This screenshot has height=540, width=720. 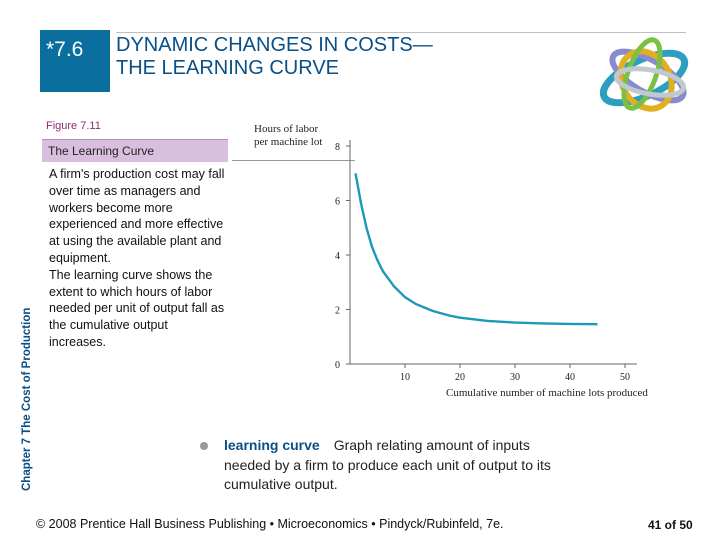 I want to click on y-tick-label: 4, so click(x=337, y=256).